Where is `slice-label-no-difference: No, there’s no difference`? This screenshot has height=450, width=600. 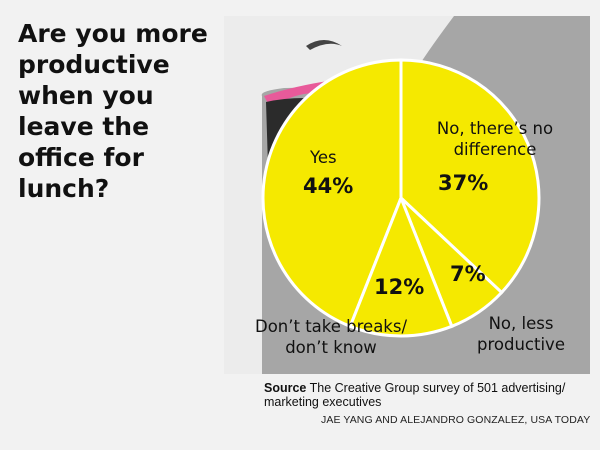 slice-label-no-difference: No, there’s no difference is located at coordinates (495, 139).